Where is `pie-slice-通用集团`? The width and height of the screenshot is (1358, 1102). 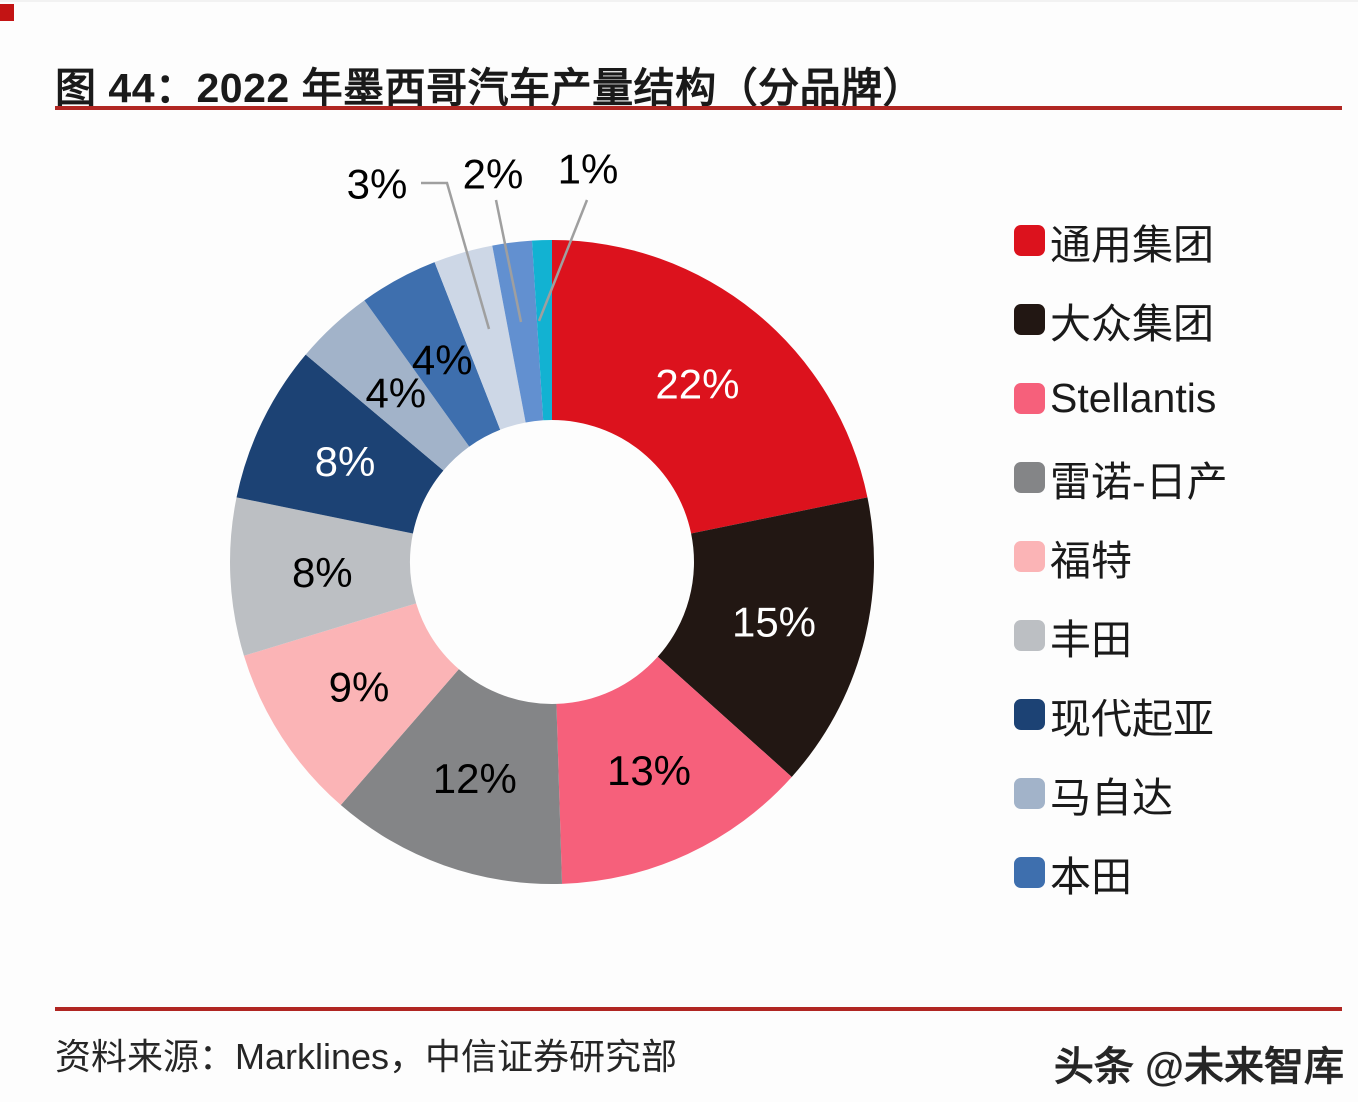
pie-slice-通用集团 is located at coordinates (710, 387).